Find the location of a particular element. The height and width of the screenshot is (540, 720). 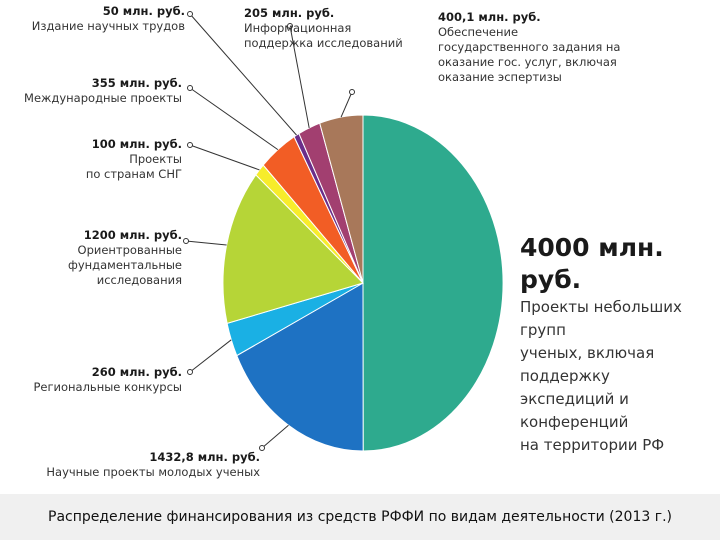

slice-label-publishing: 50 млн. руб. Издание научных трудов is located at coordinates (102, 19).